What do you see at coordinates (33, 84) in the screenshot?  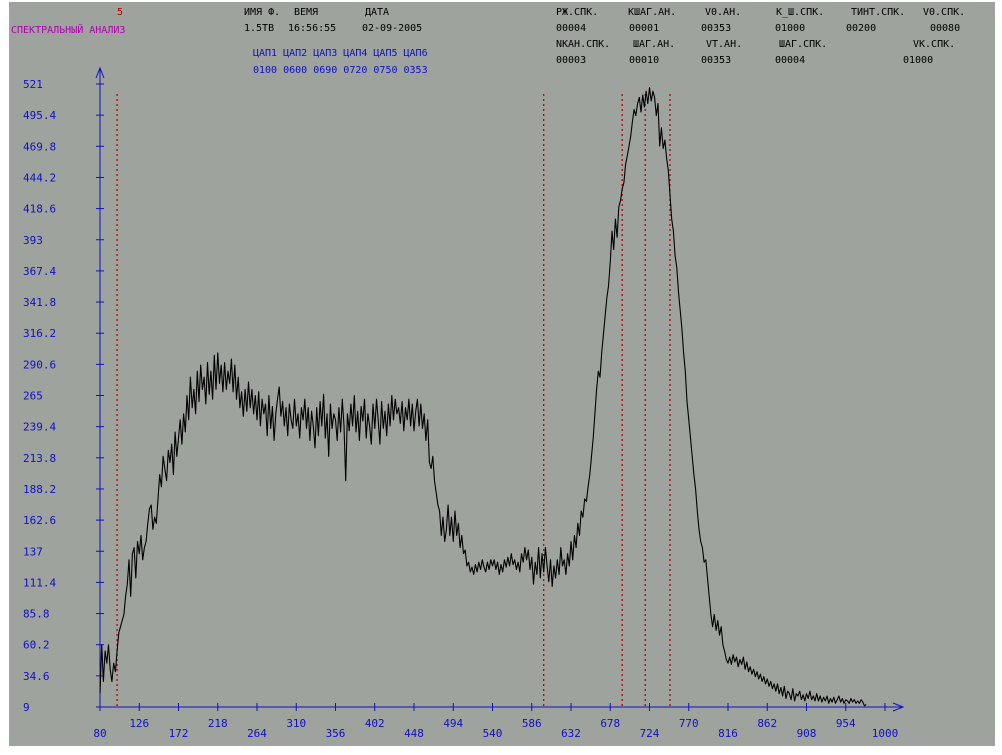 I see `y-tick-label: 521` at bounding box center [33, 84].